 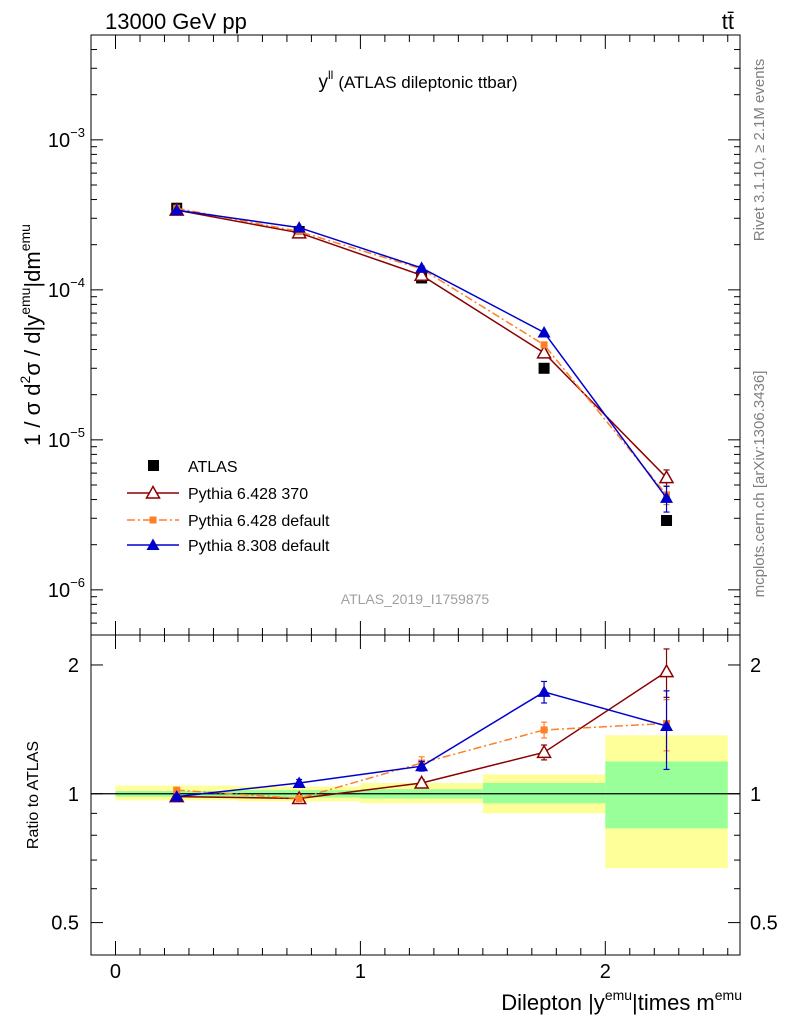 What do you see at coordinates (77, 132) in the screenshot?
I see `main-y-tick-label-exp: −3` at bounding box center [77, 132].